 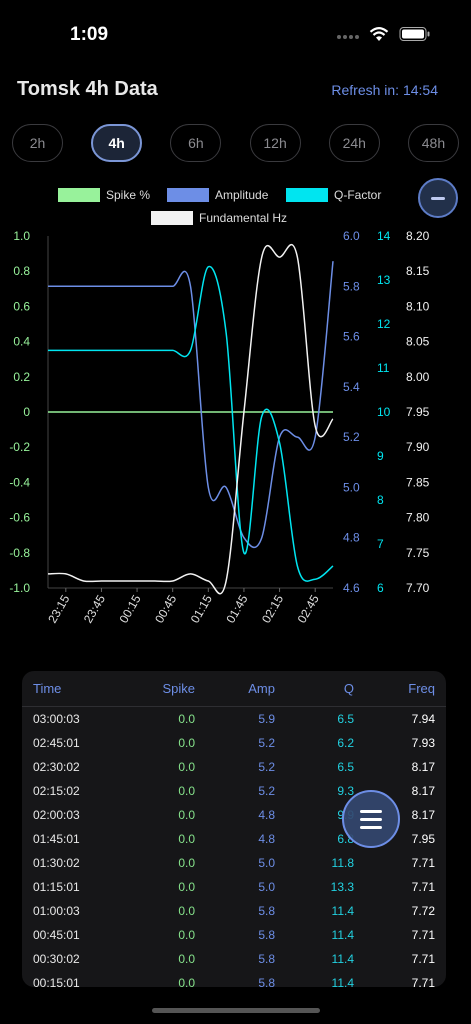 I want to click on cell-time: 02:45:01, so click(x=56, y=743).